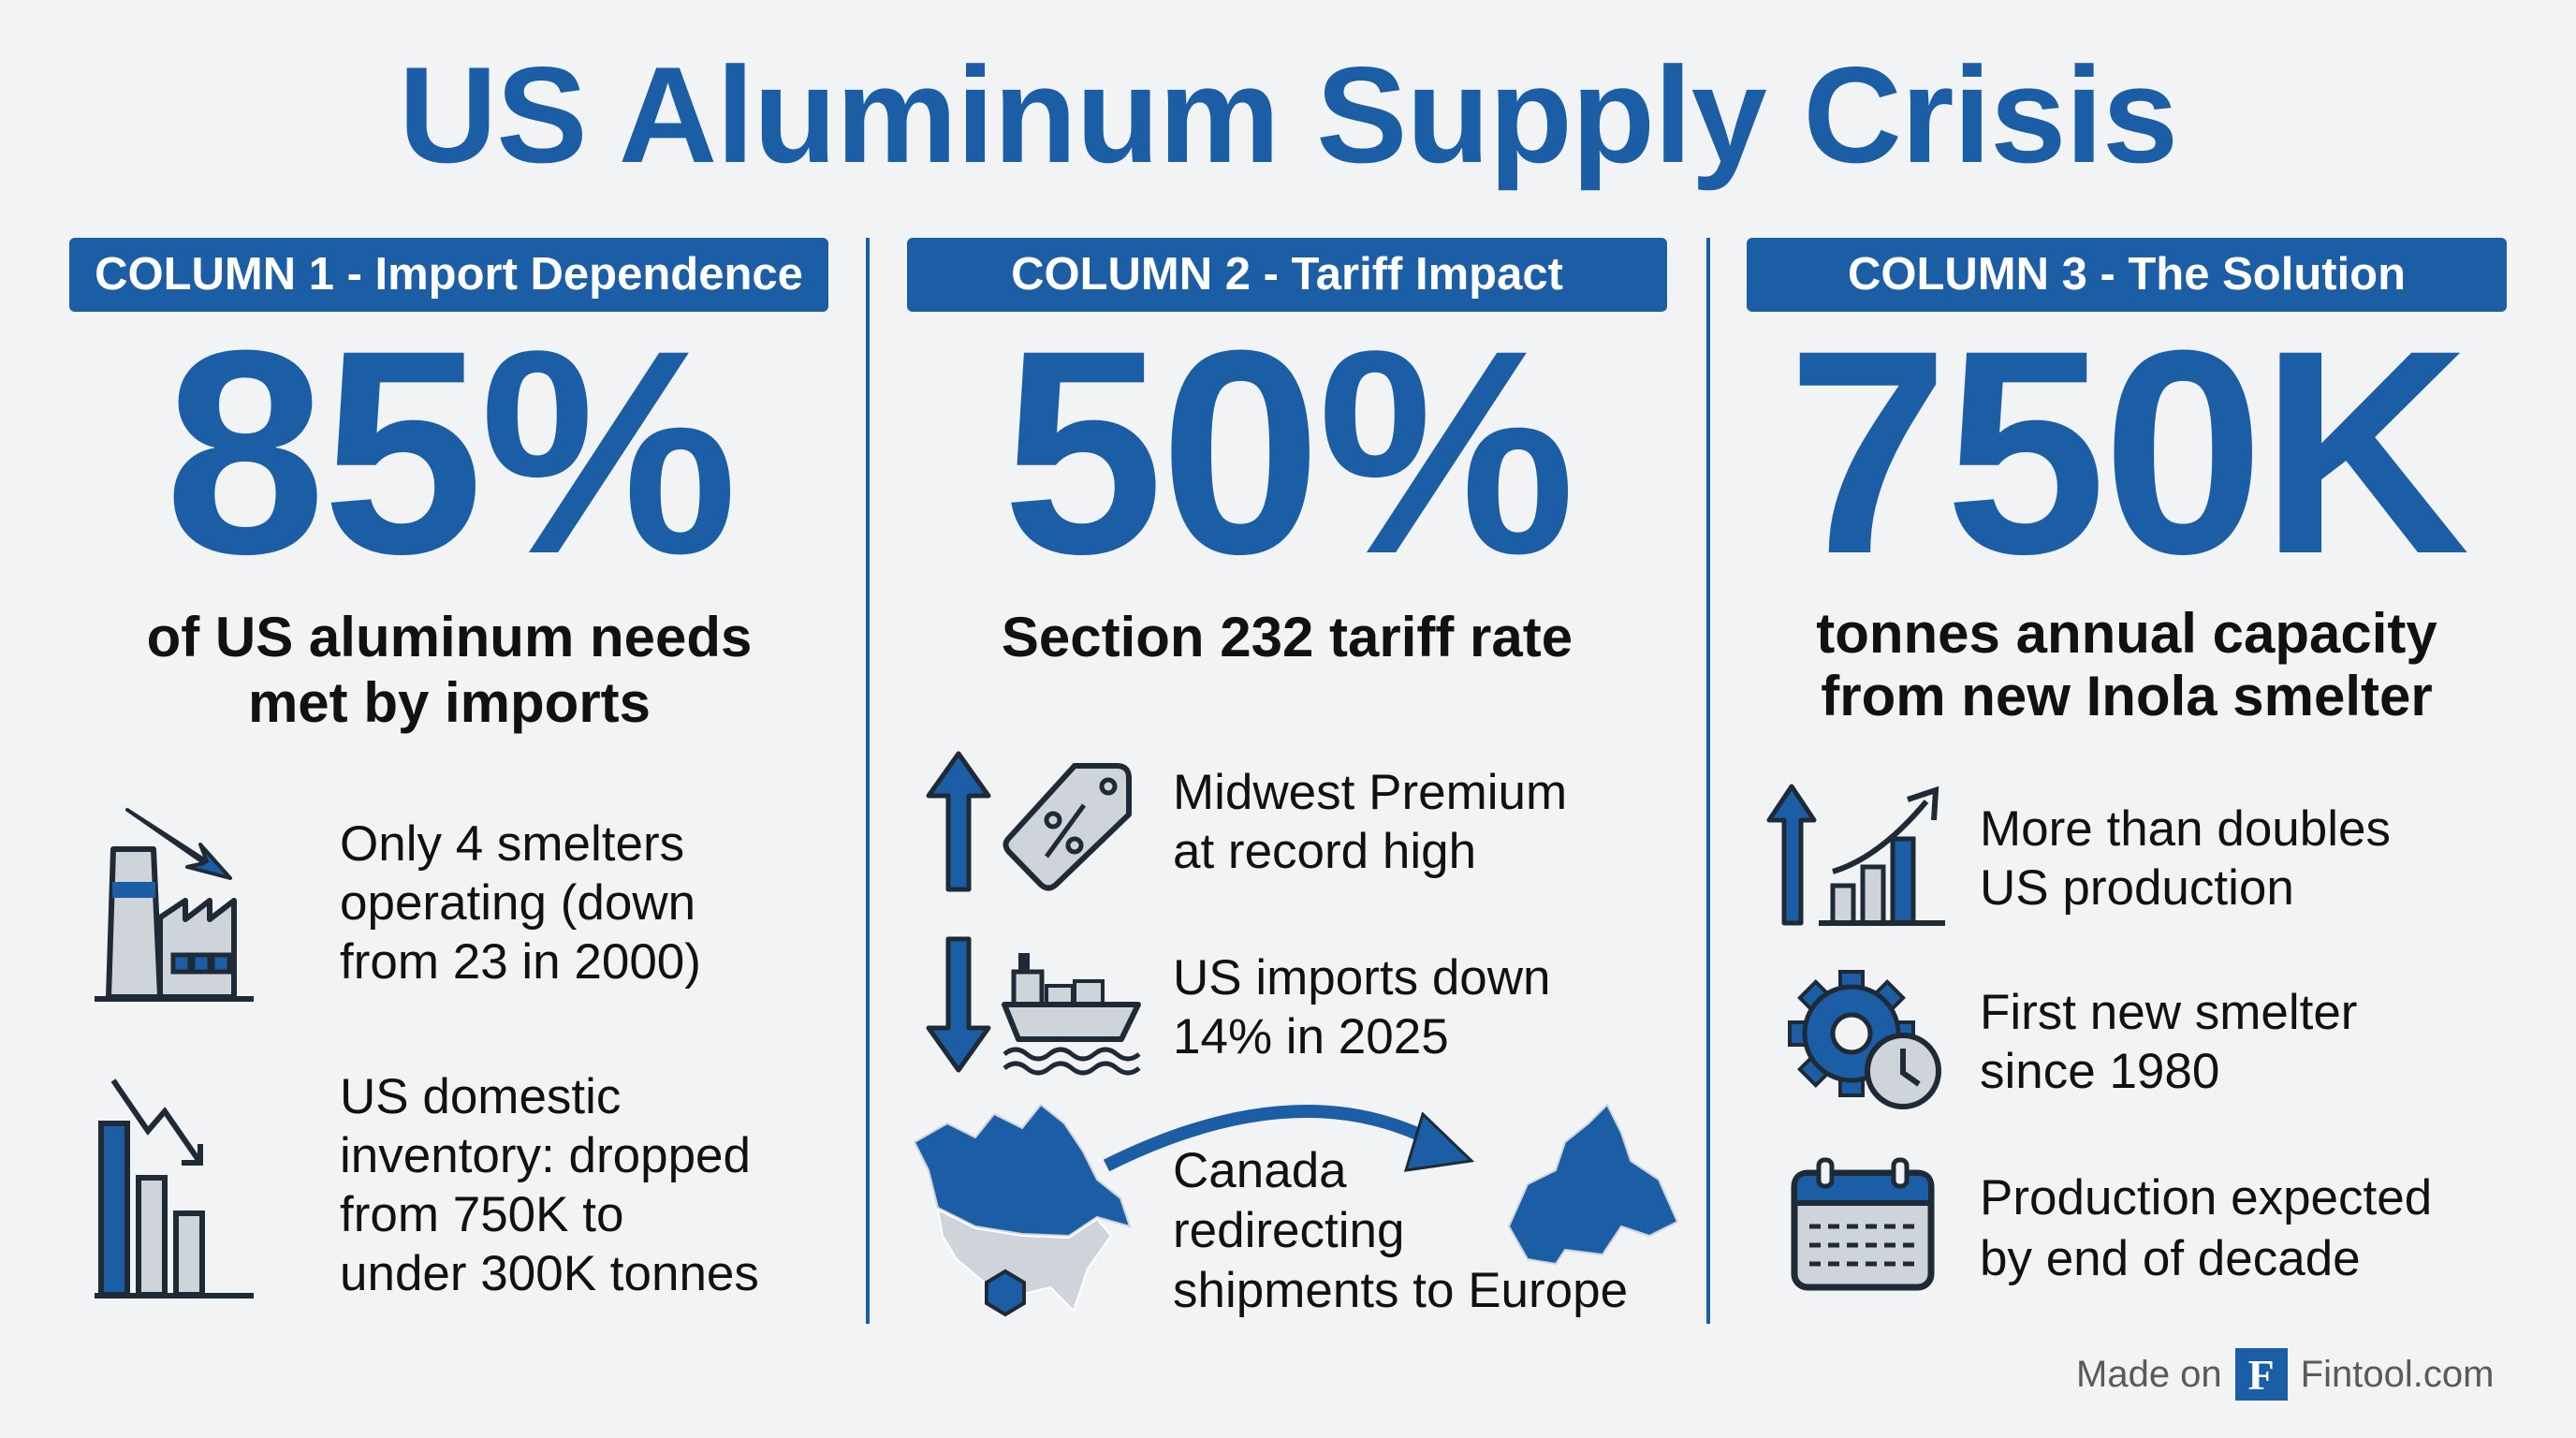  What do you see at coordinates (1864, 1039) in the screenshot?
I see `gear-clock-icon` at bounding box center [1864, 1039].